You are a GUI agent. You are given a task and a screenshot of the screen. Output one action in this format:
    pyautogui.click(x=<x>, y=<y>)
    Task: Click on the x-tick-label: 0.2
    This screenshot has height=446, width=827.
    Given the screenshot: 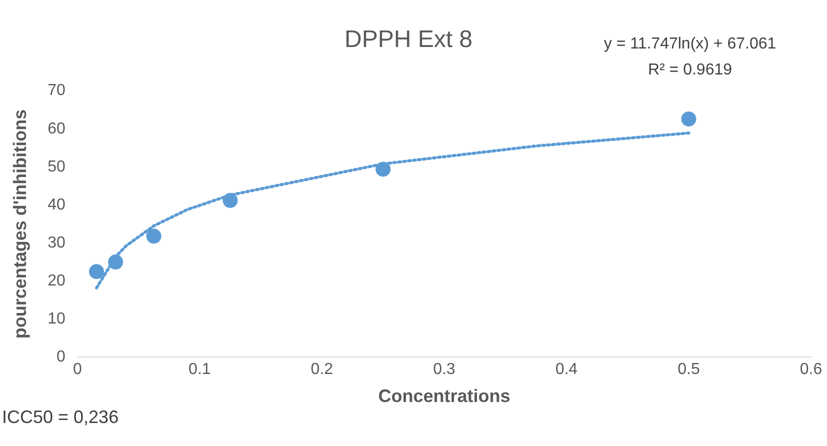 What is the action you would take?
    pyautogui.click(x=322, y=369)
    